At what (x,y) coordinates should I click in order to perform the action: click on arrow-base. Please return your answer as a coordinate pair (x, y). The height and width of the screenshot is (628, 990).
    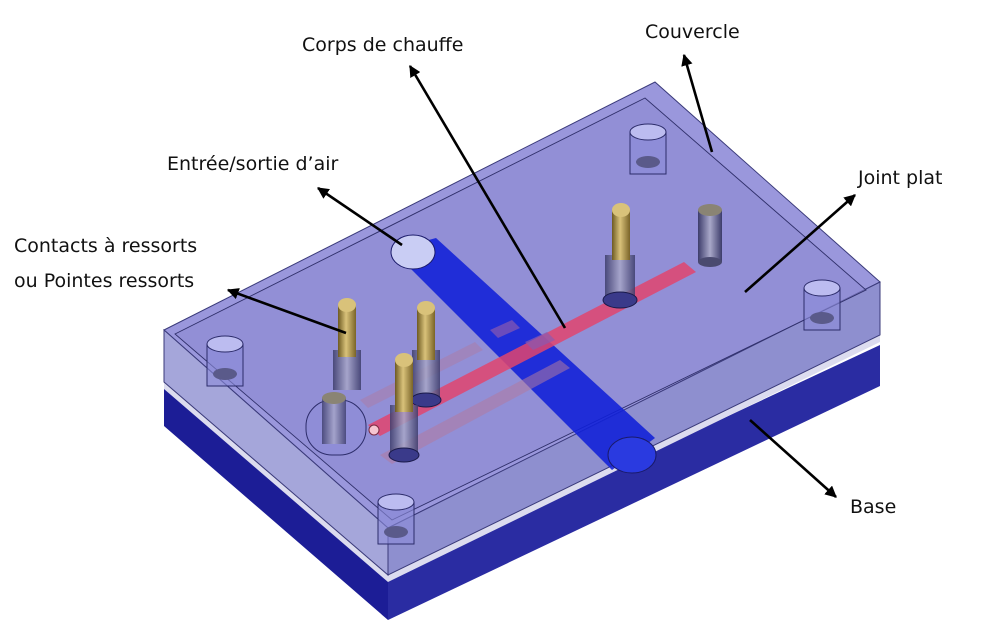
    Looking at the image, I should click on (793, 458).